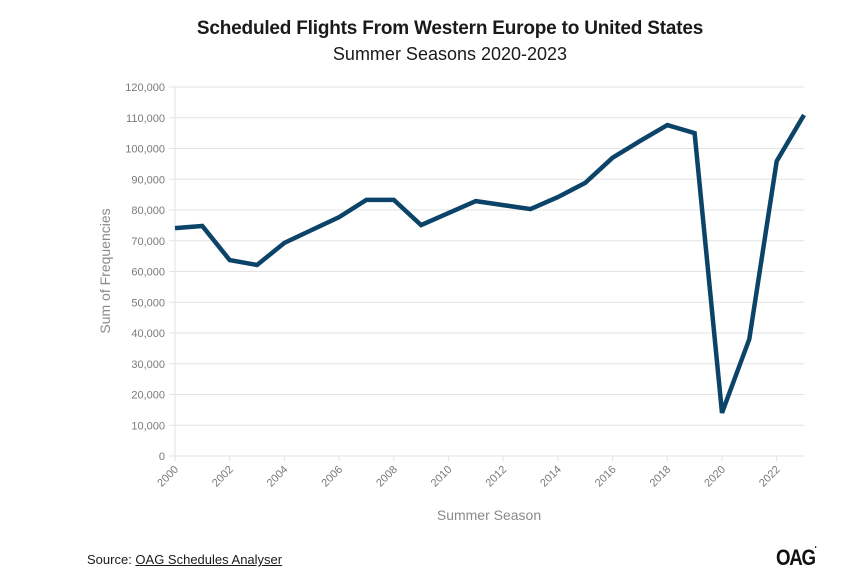 This screenshot has width=865, height=587. I want to click on x-tick-label: 2008, so click(387, 477).